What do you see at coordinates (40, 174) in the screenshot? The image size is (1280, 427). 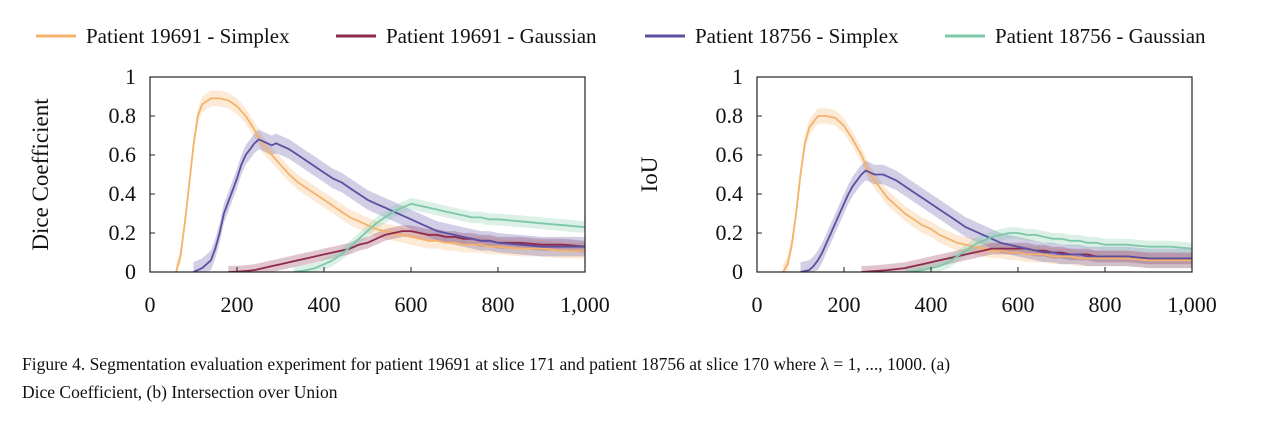 I see `y-axis-title: Dice Coefficient` at bounding box center [40, 174].